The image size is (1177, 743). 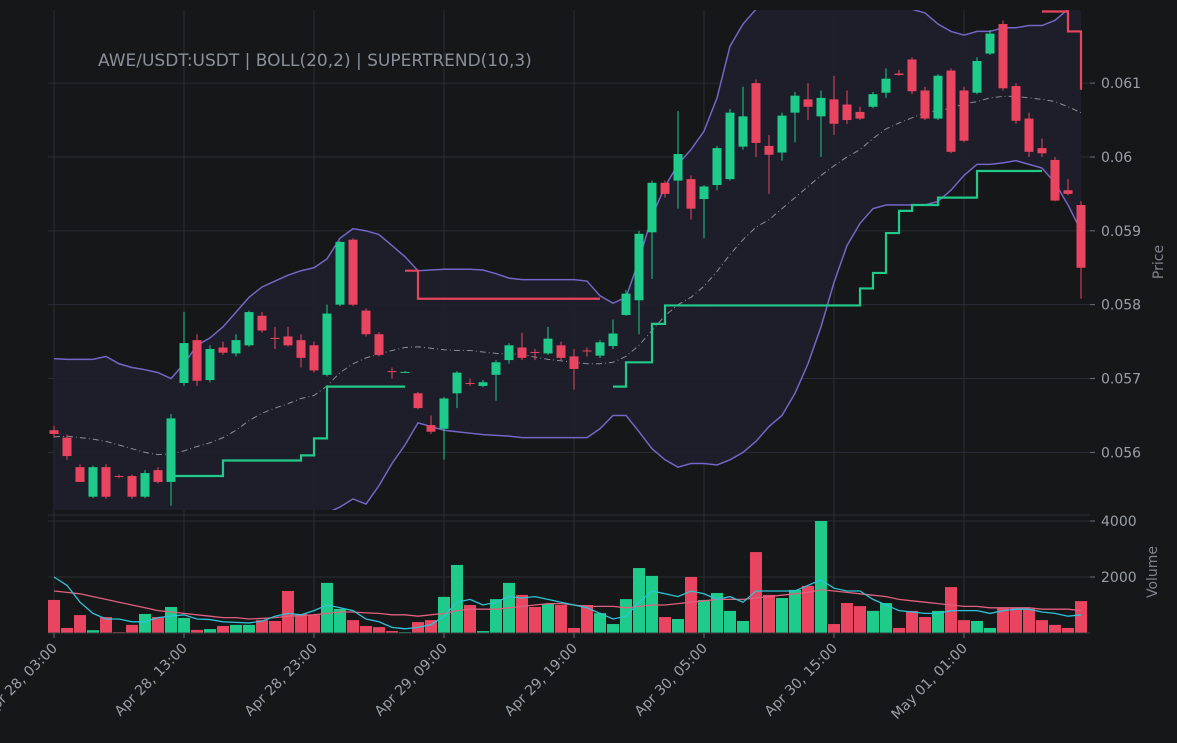 What do you see at coordinates (1121, 306) in the screenshot?
I see `y-tick-label: 0.058` at bounding box center [1121, 306].